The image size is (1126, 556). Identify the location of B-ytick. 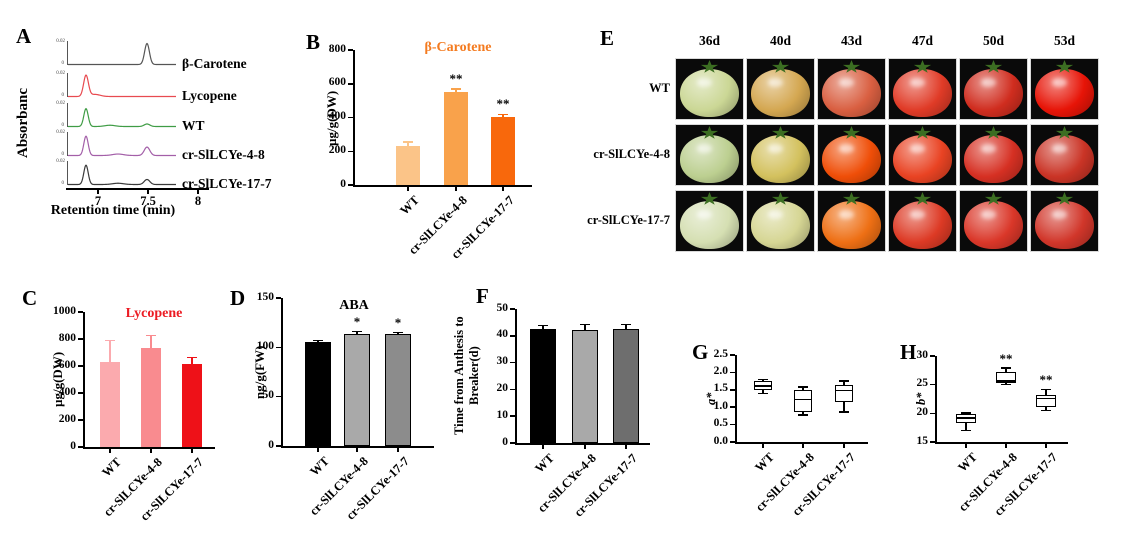
(350, 50).